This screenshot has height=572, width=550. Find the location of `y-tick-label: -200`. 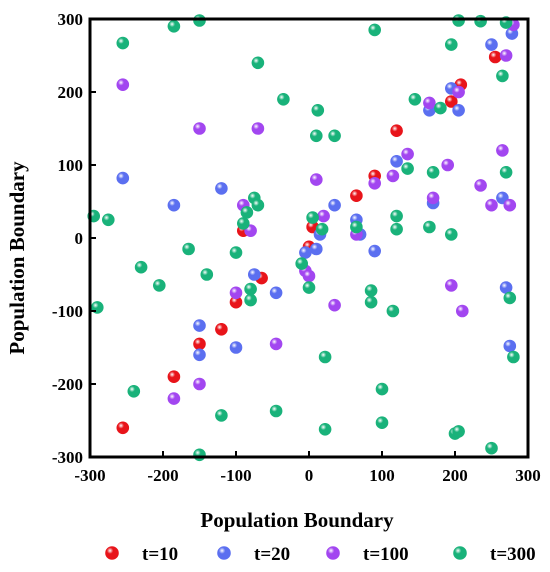

y-tick-label: -200 is located at coordinates (67, 384).